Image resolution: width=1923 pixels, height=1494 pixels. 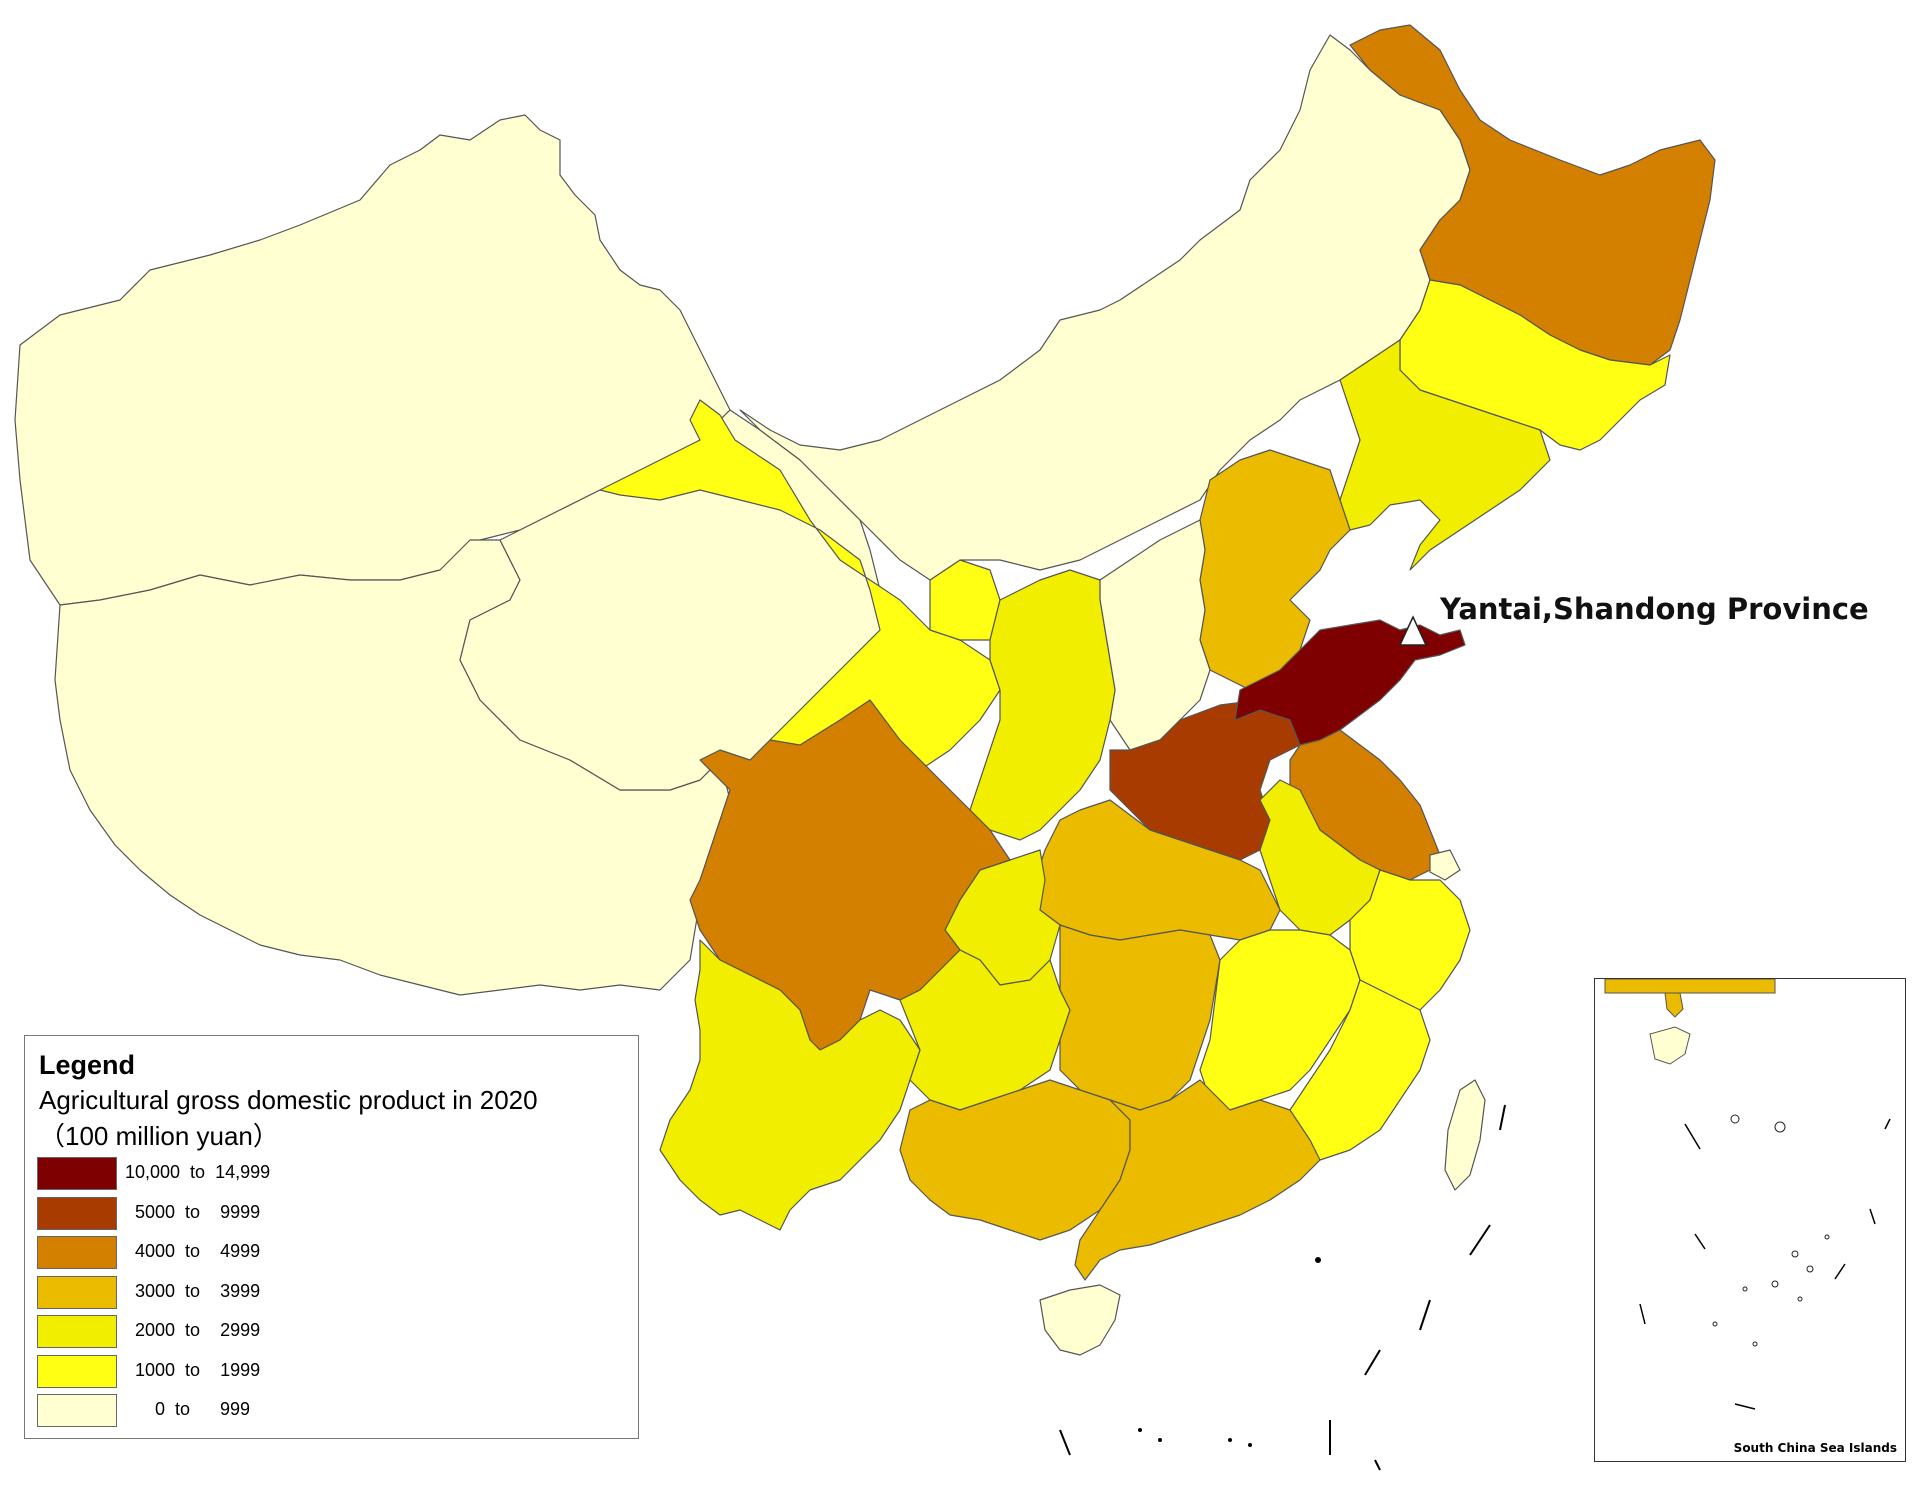 I want to click on legend-title: Legend, so click(x=87, y=1065).